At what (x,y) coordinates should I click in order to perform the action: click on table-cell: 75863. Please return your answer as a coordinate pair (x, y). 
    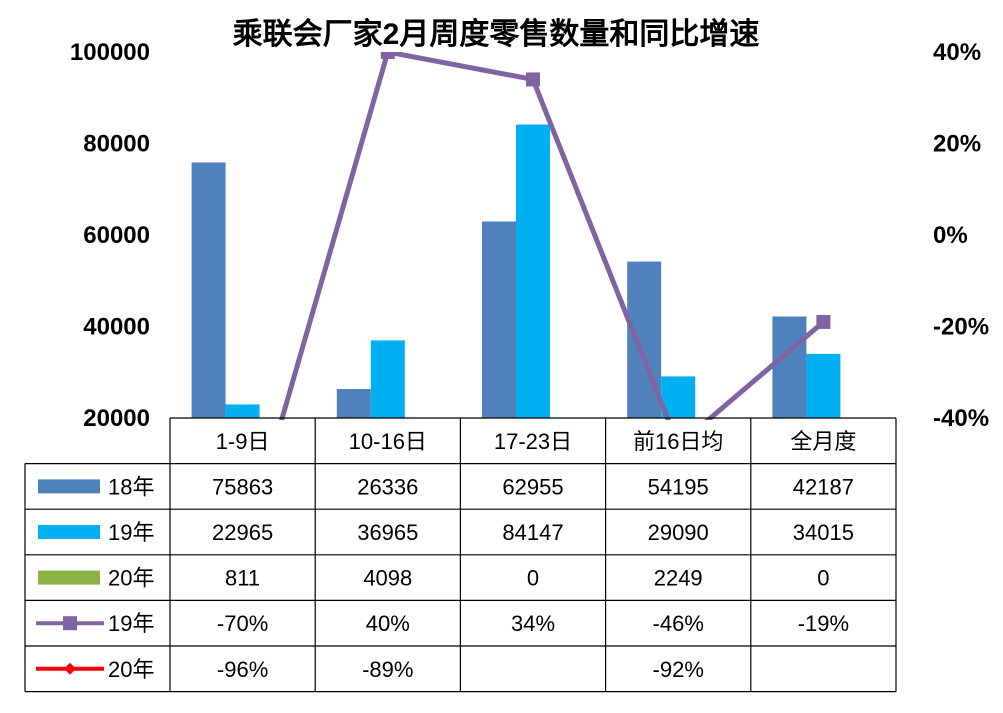
    Looking at the image, I should click on (242, 486).